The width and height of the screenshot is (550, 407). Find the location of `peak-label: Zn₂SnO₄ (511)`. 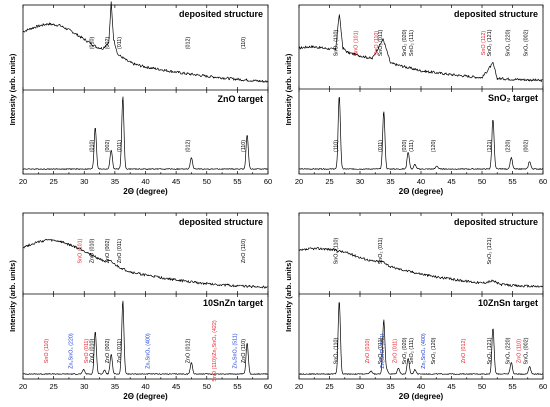

peak-label: Zn₂SnO₄ (511) is located at coordinates (236, 350).